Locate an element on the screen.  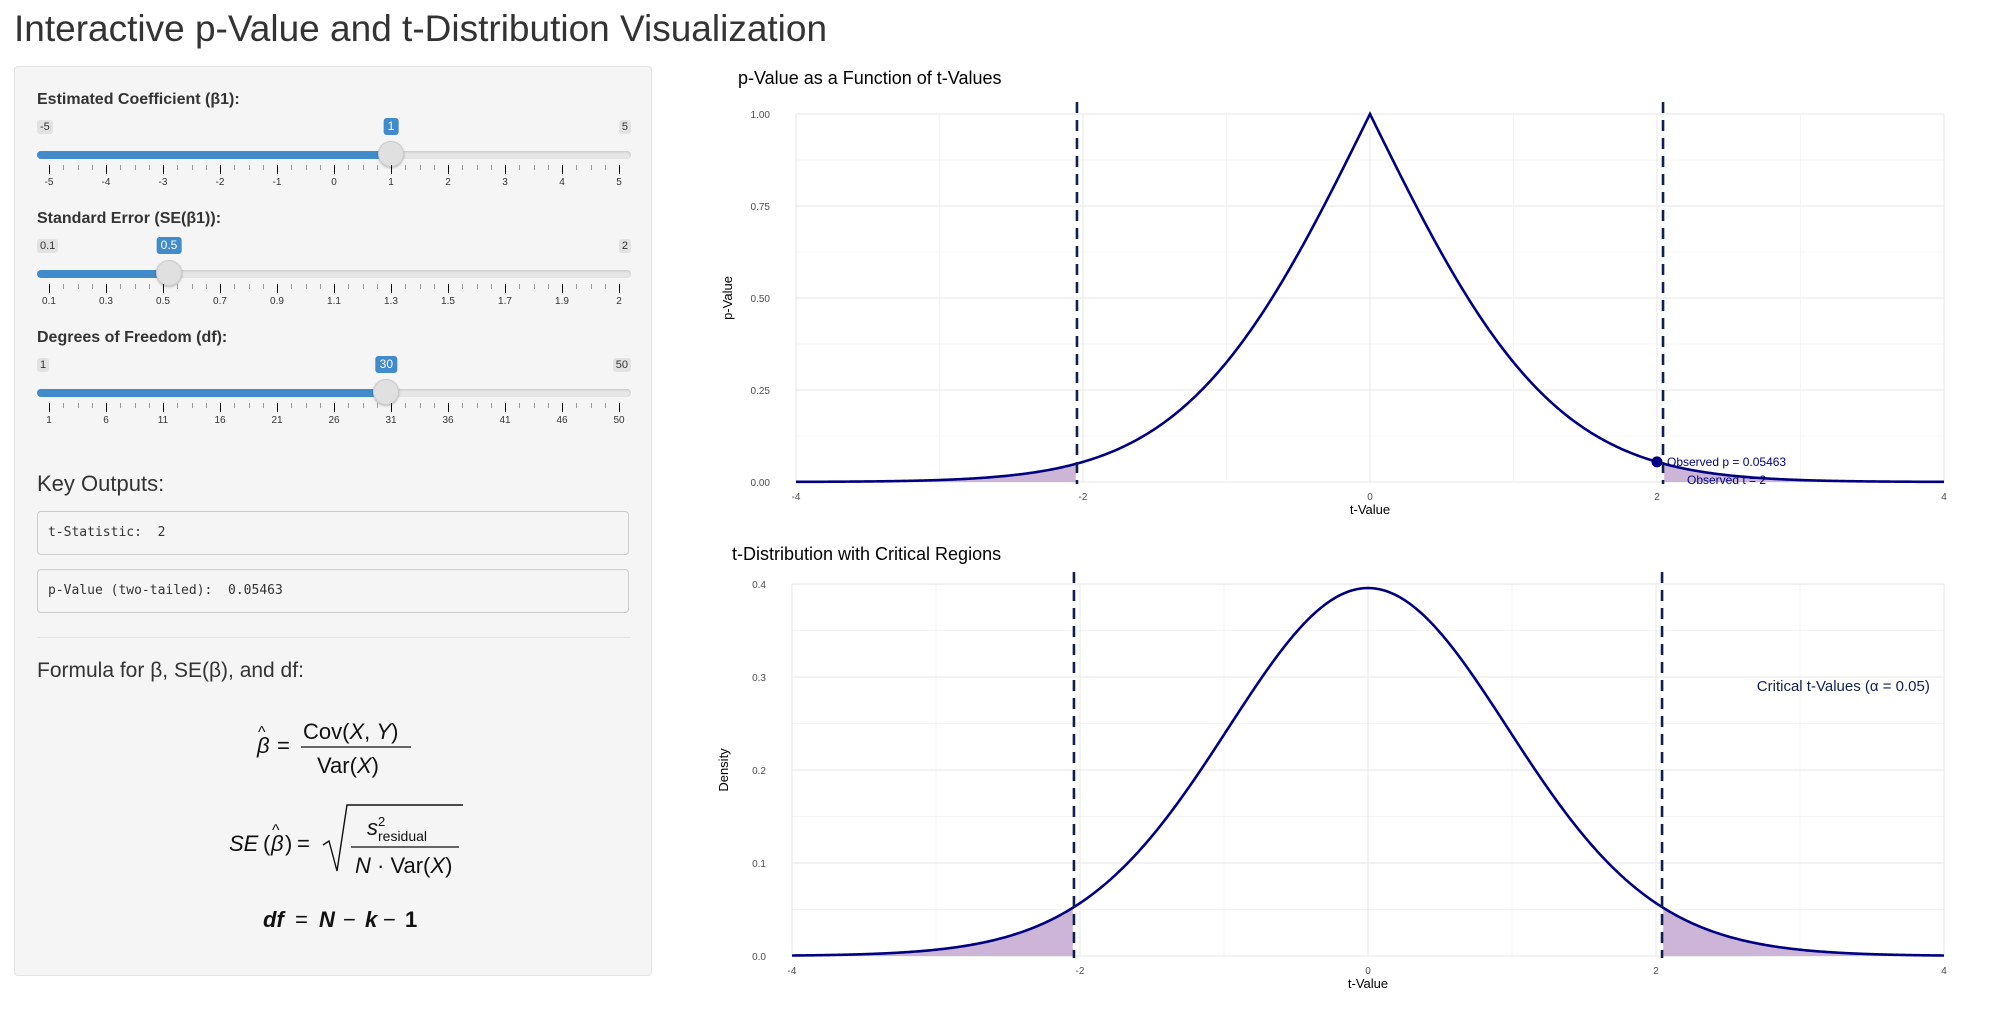
beta-slider-handle is located at coordinates (391, 154).